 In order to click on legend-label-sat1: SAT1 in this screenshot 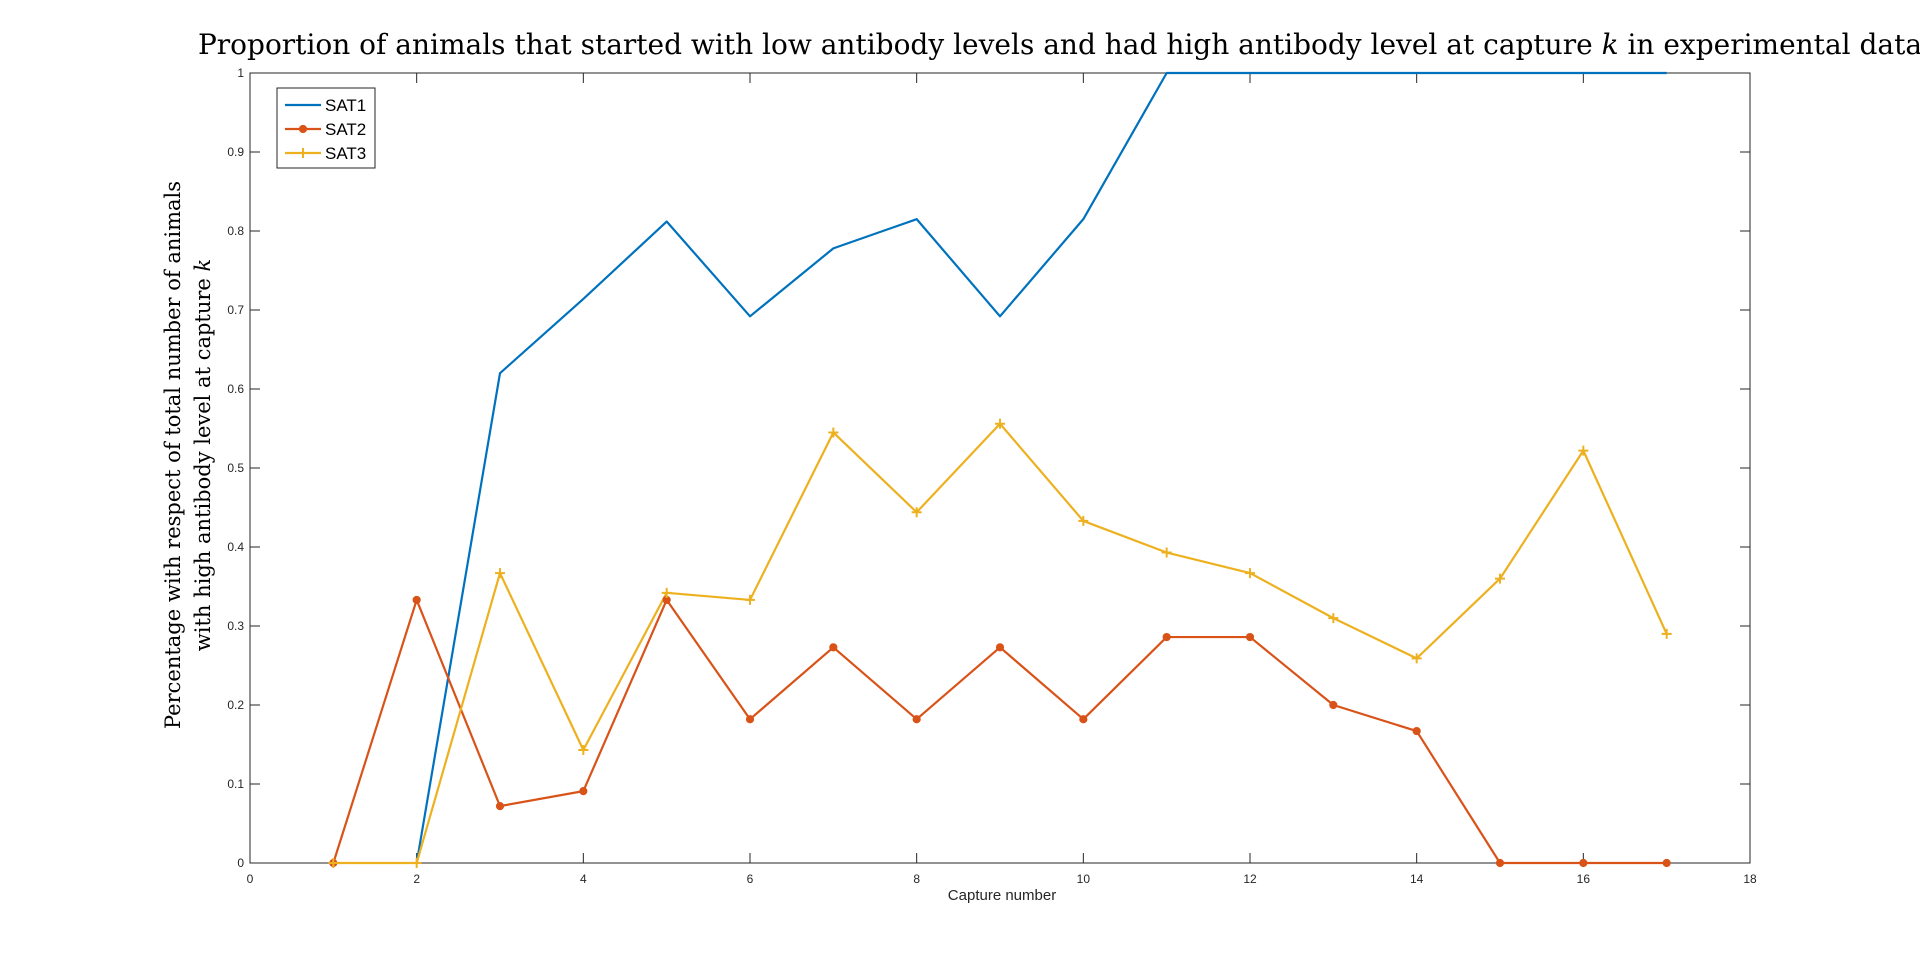, I will do `click(345, 105)`.